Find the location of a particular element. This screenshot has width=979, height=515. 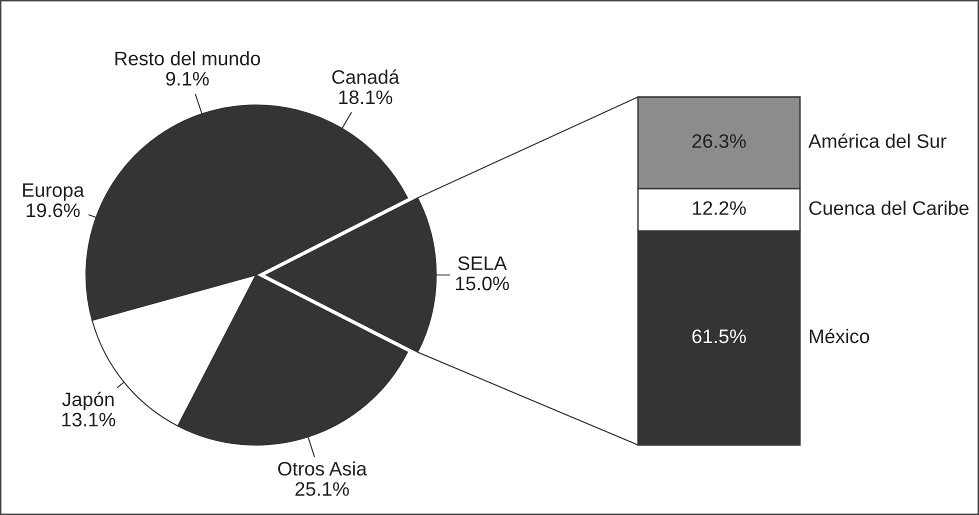

slice-label: Canadá is located at coordinates (366, 76).